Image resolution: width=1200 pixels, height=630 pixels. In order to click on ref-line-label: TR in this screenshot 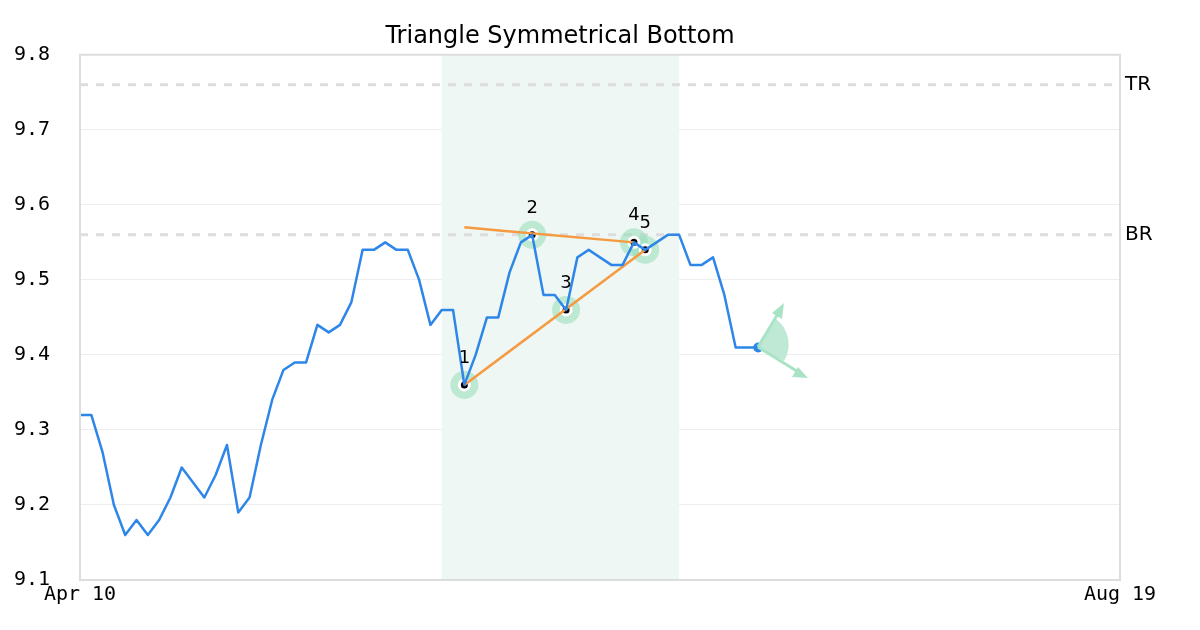, I will do `click(1138, 83)`.